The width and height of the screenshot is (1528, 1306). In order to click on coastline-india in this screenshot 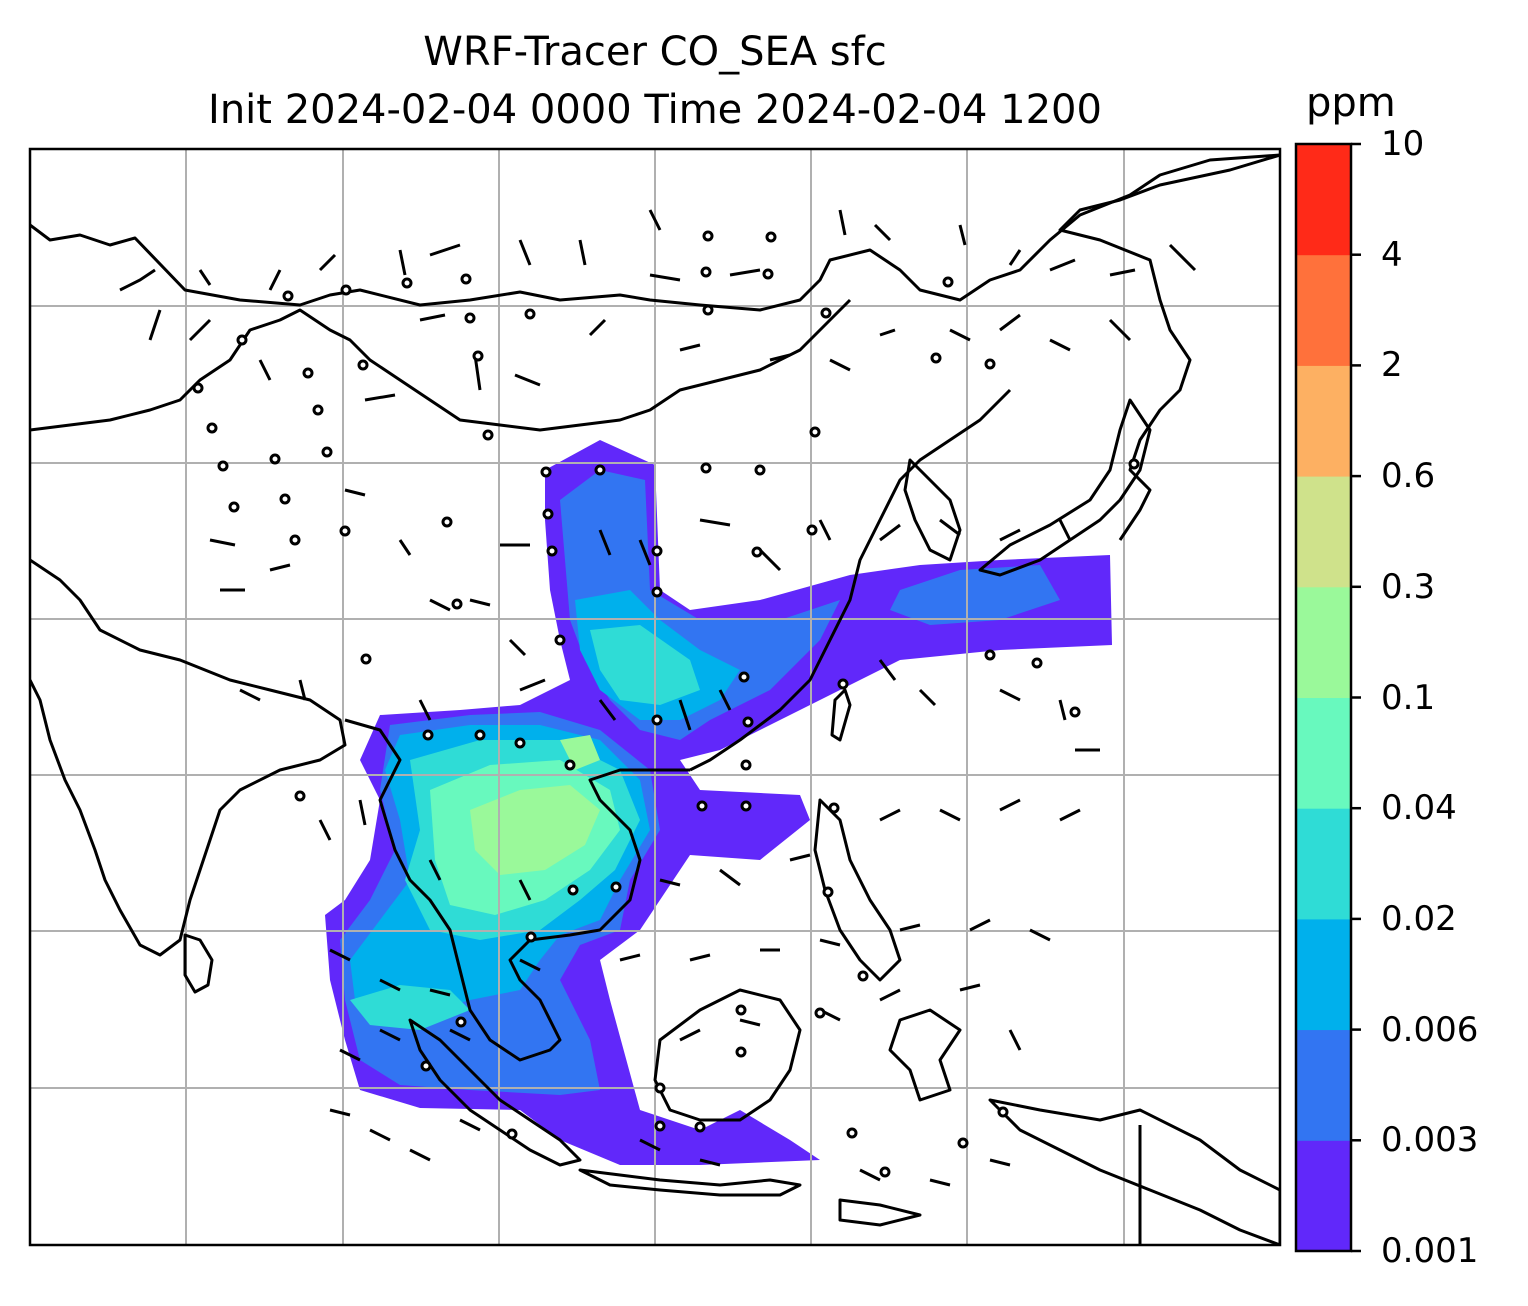, I will do `click(188, 757)`.